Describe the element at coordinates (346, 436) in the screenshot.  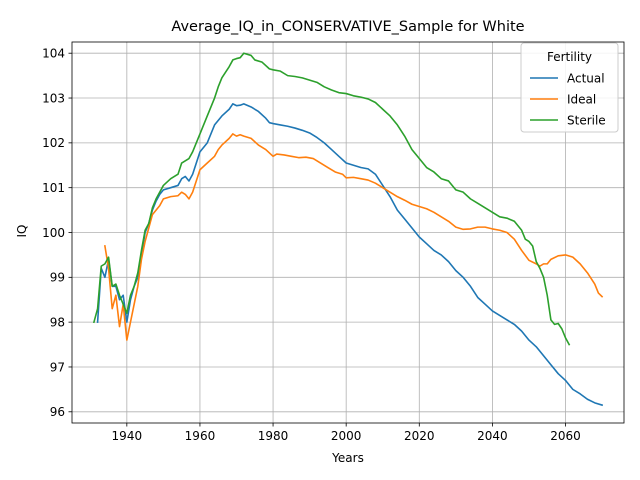
I see `x-tick-label: 2000` at that location.